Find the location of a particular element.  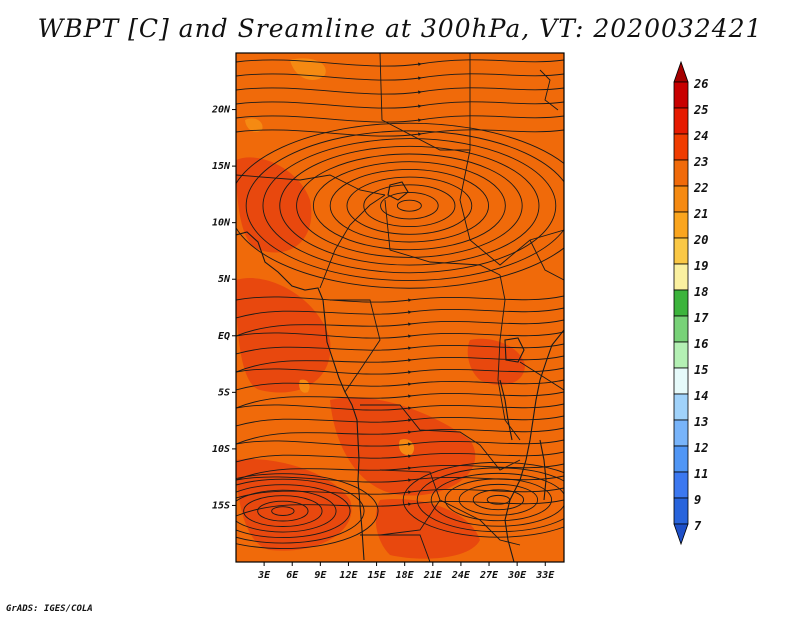

border-ethiopia is located at coordinates (546, 260).